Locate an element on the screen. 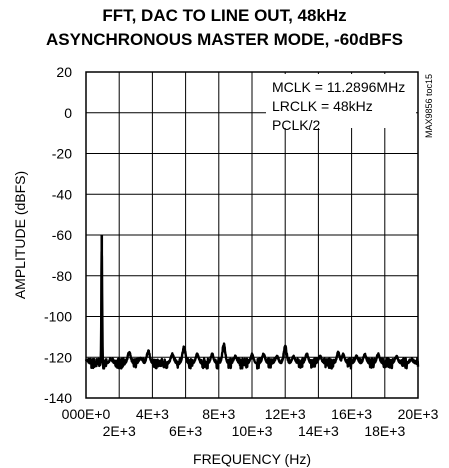  y-tick-label: -40 is located at coordinates (62, 194).